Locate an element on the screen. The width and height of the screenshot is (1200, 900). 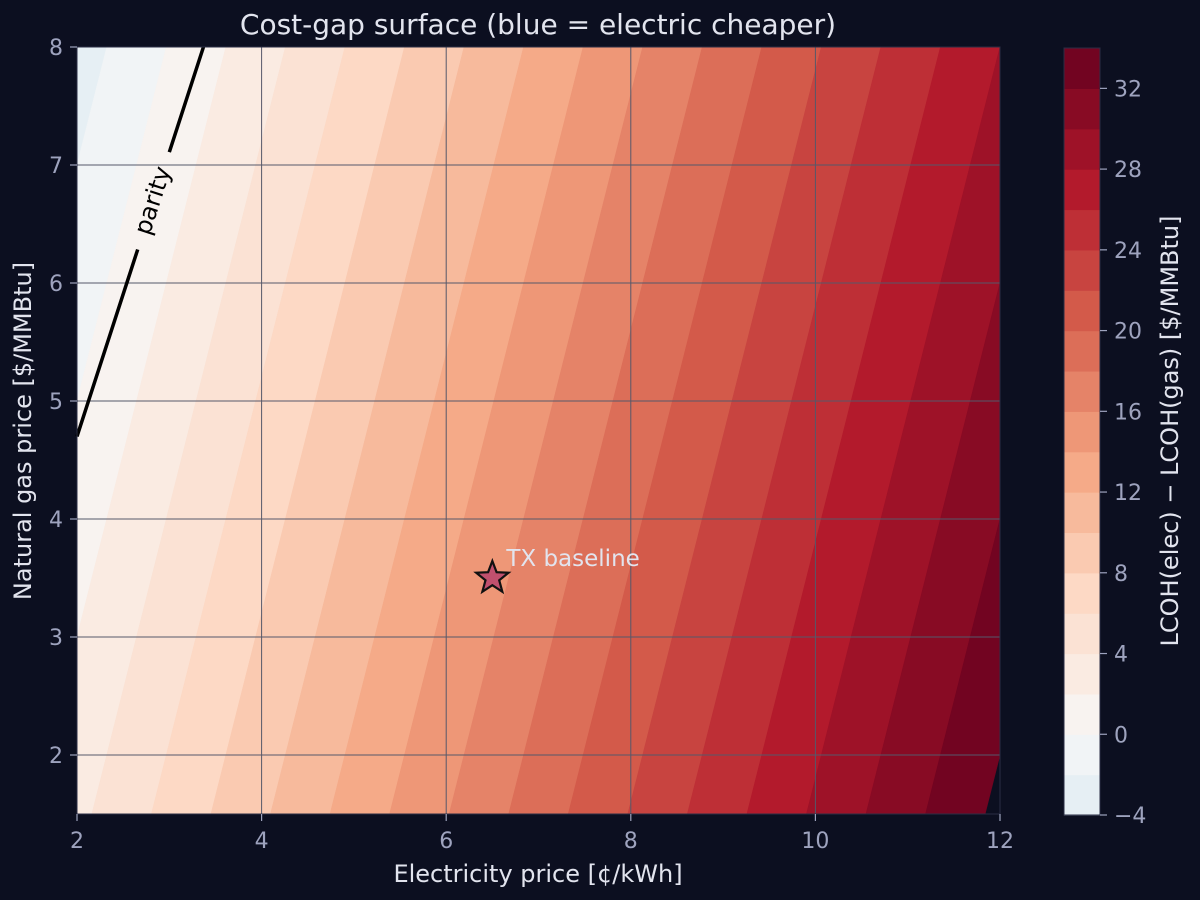
y-tick-label: 3 is located at coordinates (56, 638).